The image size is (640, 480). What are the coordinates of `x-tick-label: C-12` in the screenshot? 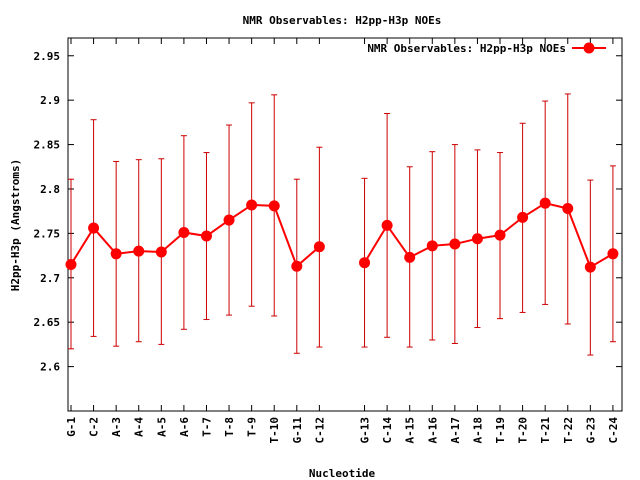 It's located at (319, 430).